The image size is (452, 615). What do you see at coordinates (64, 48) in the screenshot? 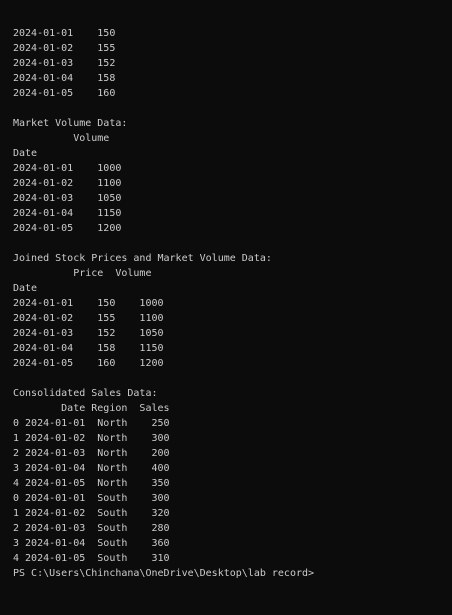
I see `output-line: 2024-01-02 155` at bounding box center [64, 48].